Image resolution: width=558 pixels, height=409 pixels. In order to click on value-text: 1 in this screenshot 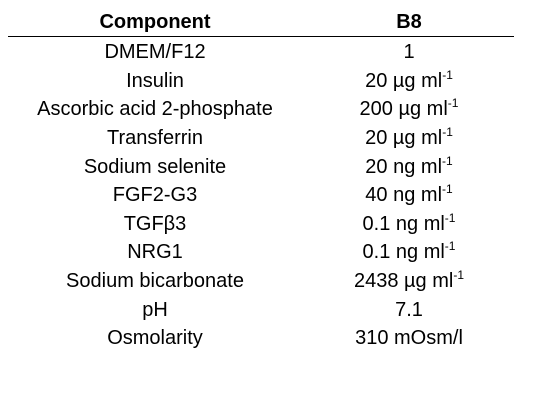, I will do `click(409, 52)`.